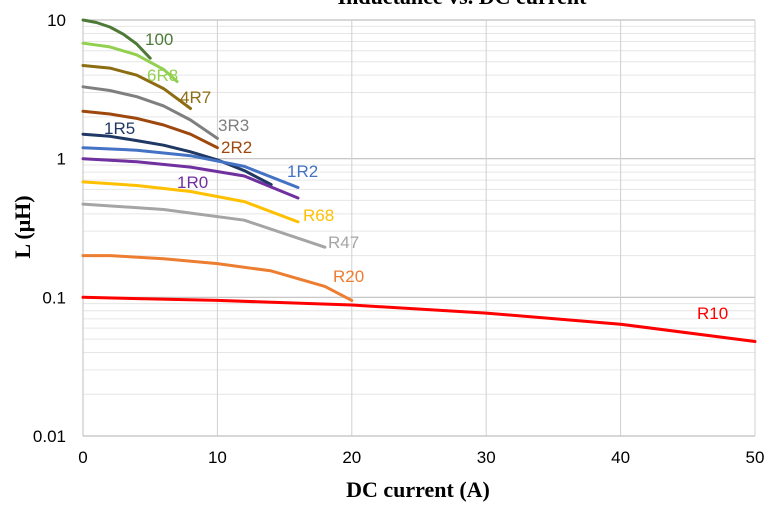  What do you see at coordinates (192, 182) in the screenshot?
I see `series-label-1r0: 1R0` at bounding box center [192, 182].